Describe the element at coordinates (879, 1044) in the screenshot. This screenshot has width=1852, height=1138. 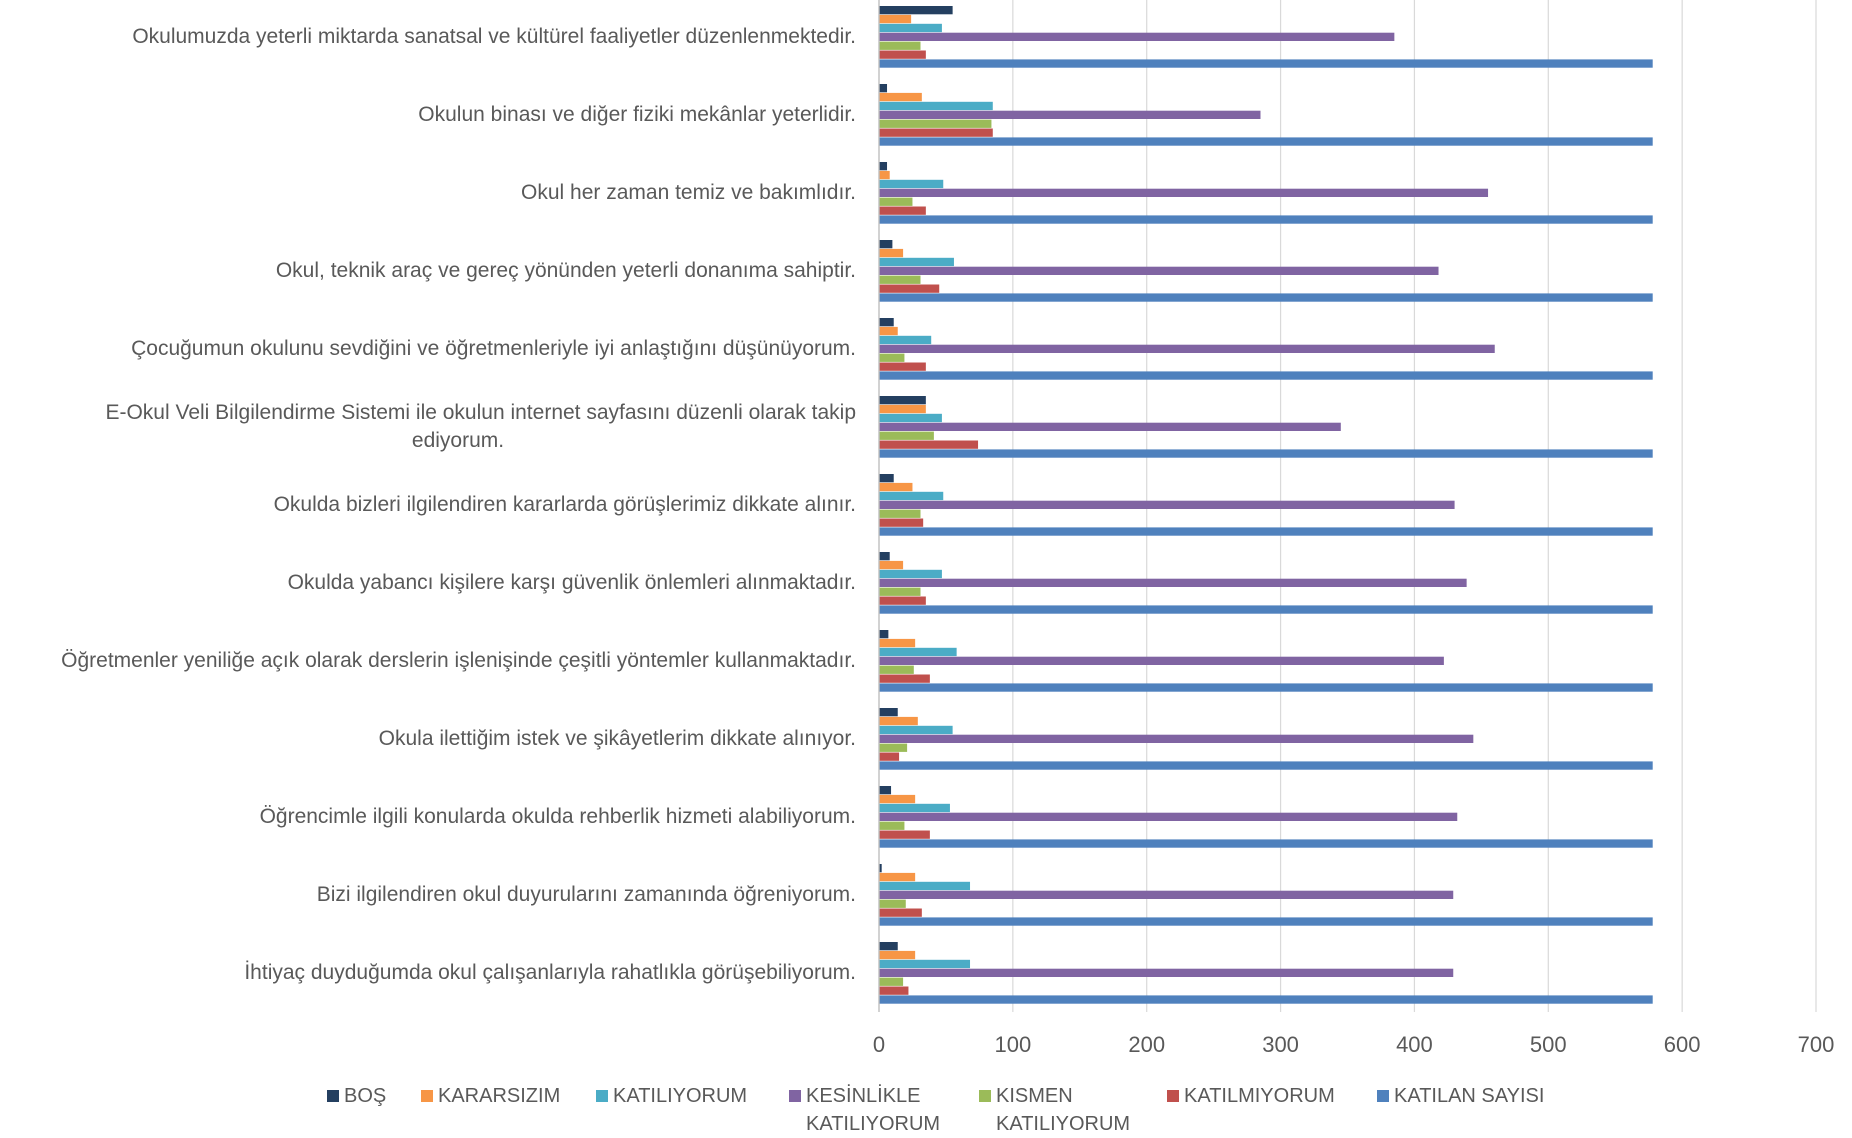
I see `x-tick-label: 0` at that location.